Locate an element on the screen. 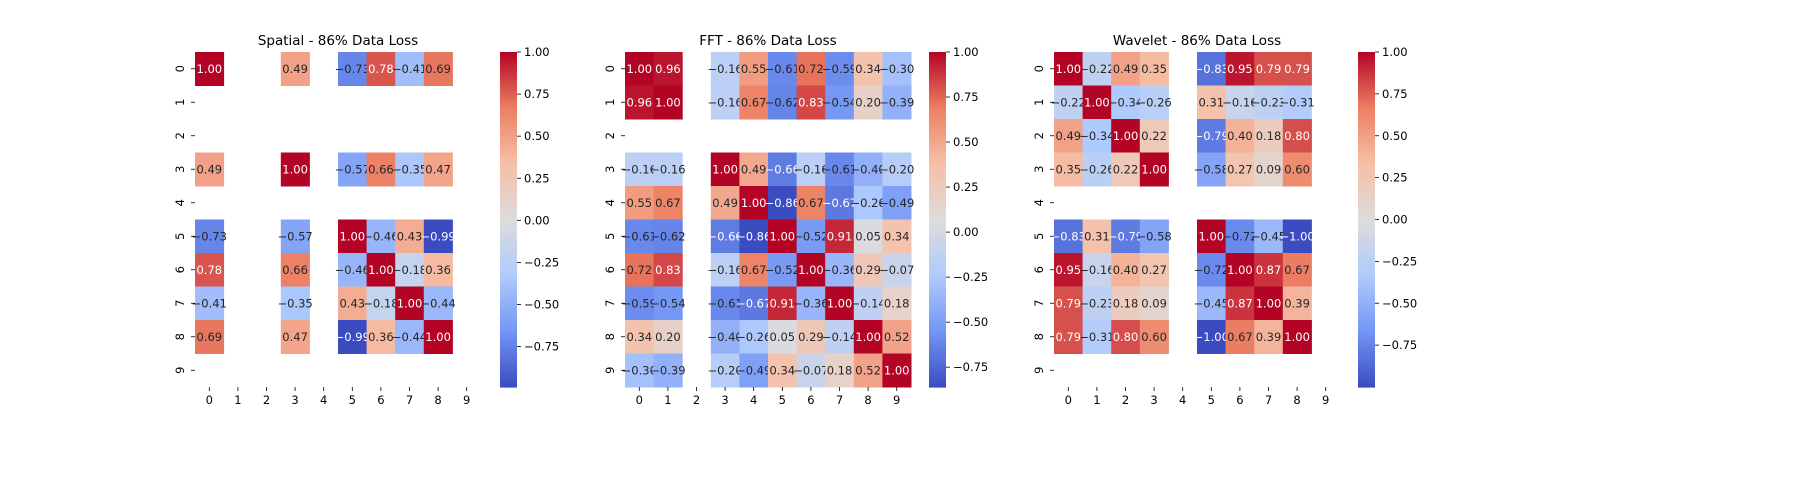 The image size is (1800, 500). colorbar-tick-label: −0.25 is located at coordinates (541, 262).